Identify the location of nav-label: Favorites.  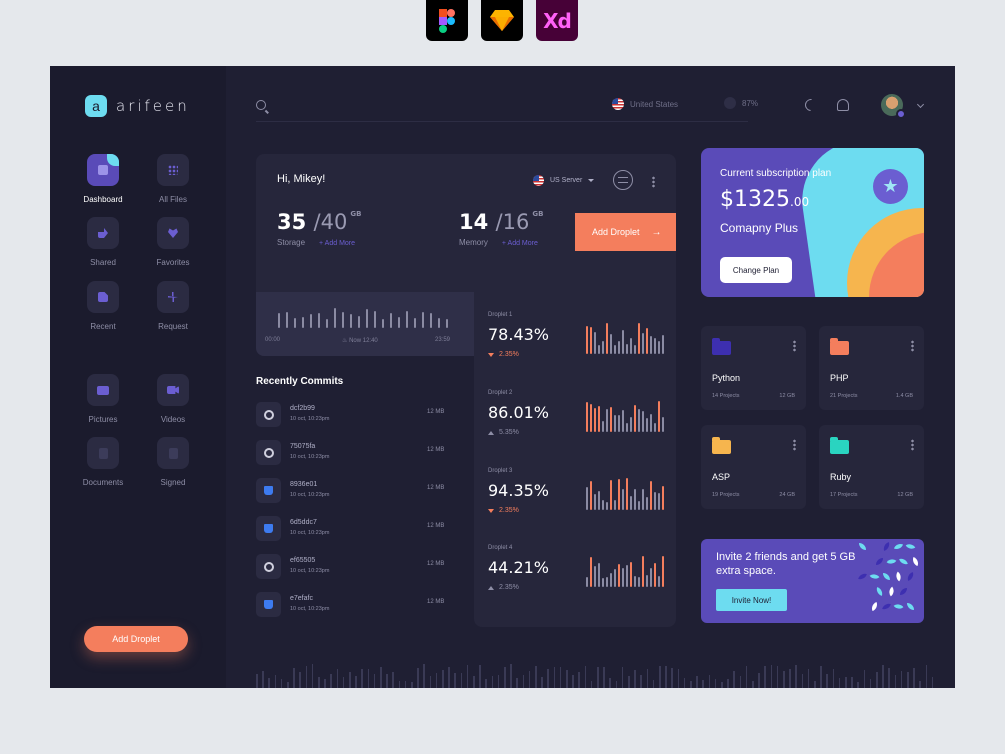
(173, 262).